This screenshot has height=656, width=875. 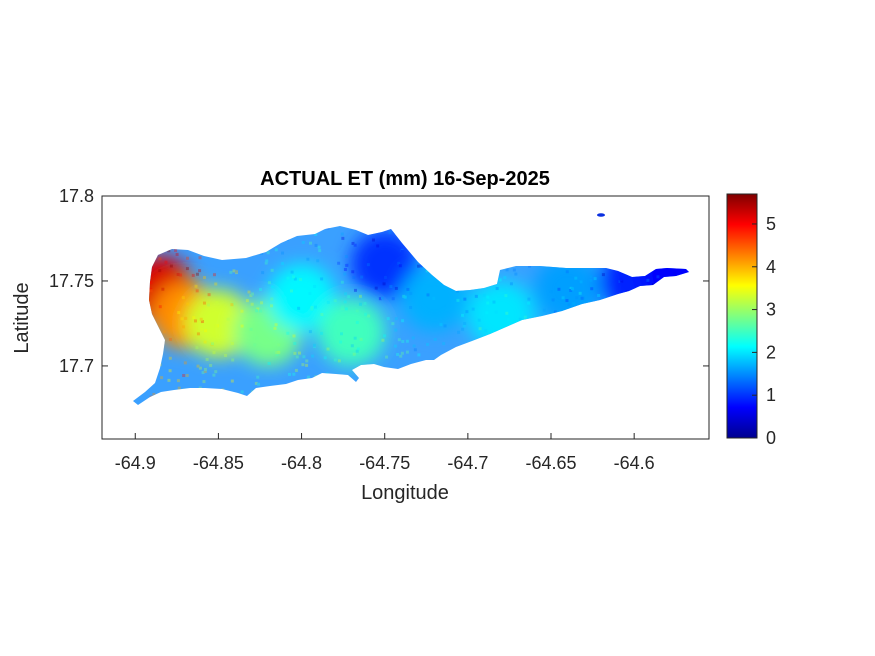 I want to click on colorbar-tick-label: 1, so click(x=771, y=395).